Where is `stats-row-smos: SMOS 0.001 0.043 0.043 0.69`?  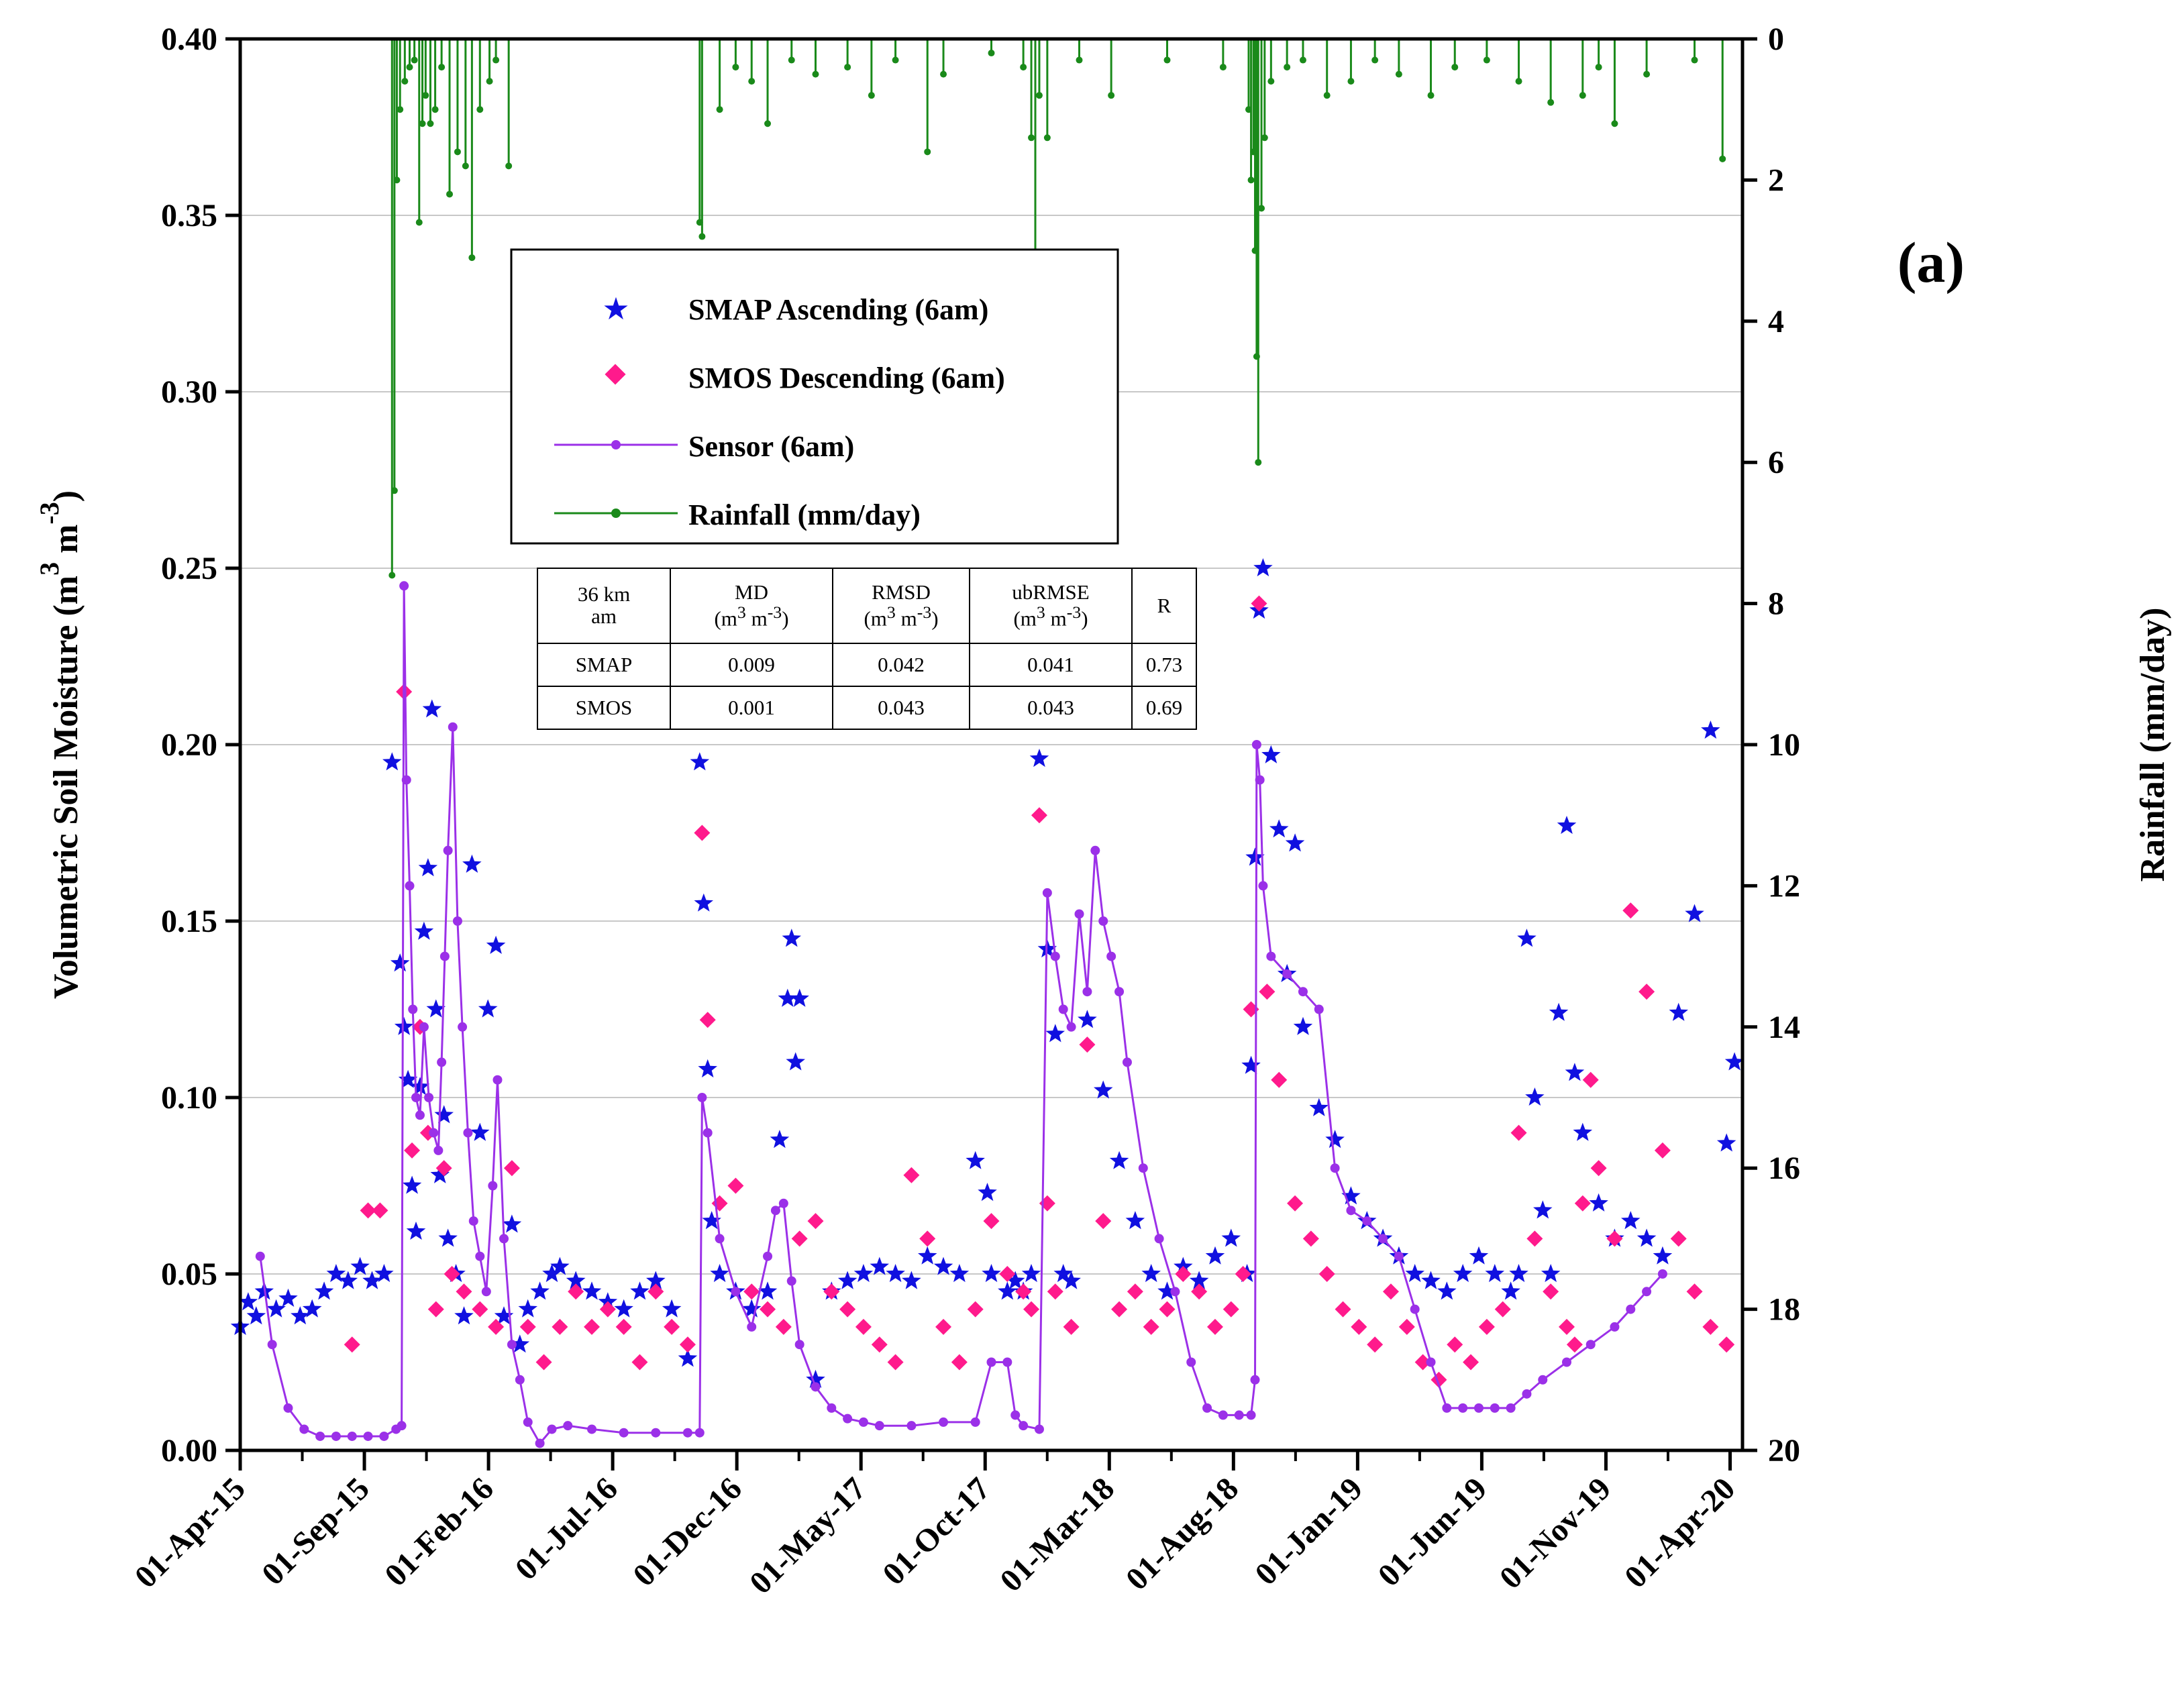
stats-row-smos: SMOS 0.001 0.043 0.043 0.69 is located at coordinates (867, 708).